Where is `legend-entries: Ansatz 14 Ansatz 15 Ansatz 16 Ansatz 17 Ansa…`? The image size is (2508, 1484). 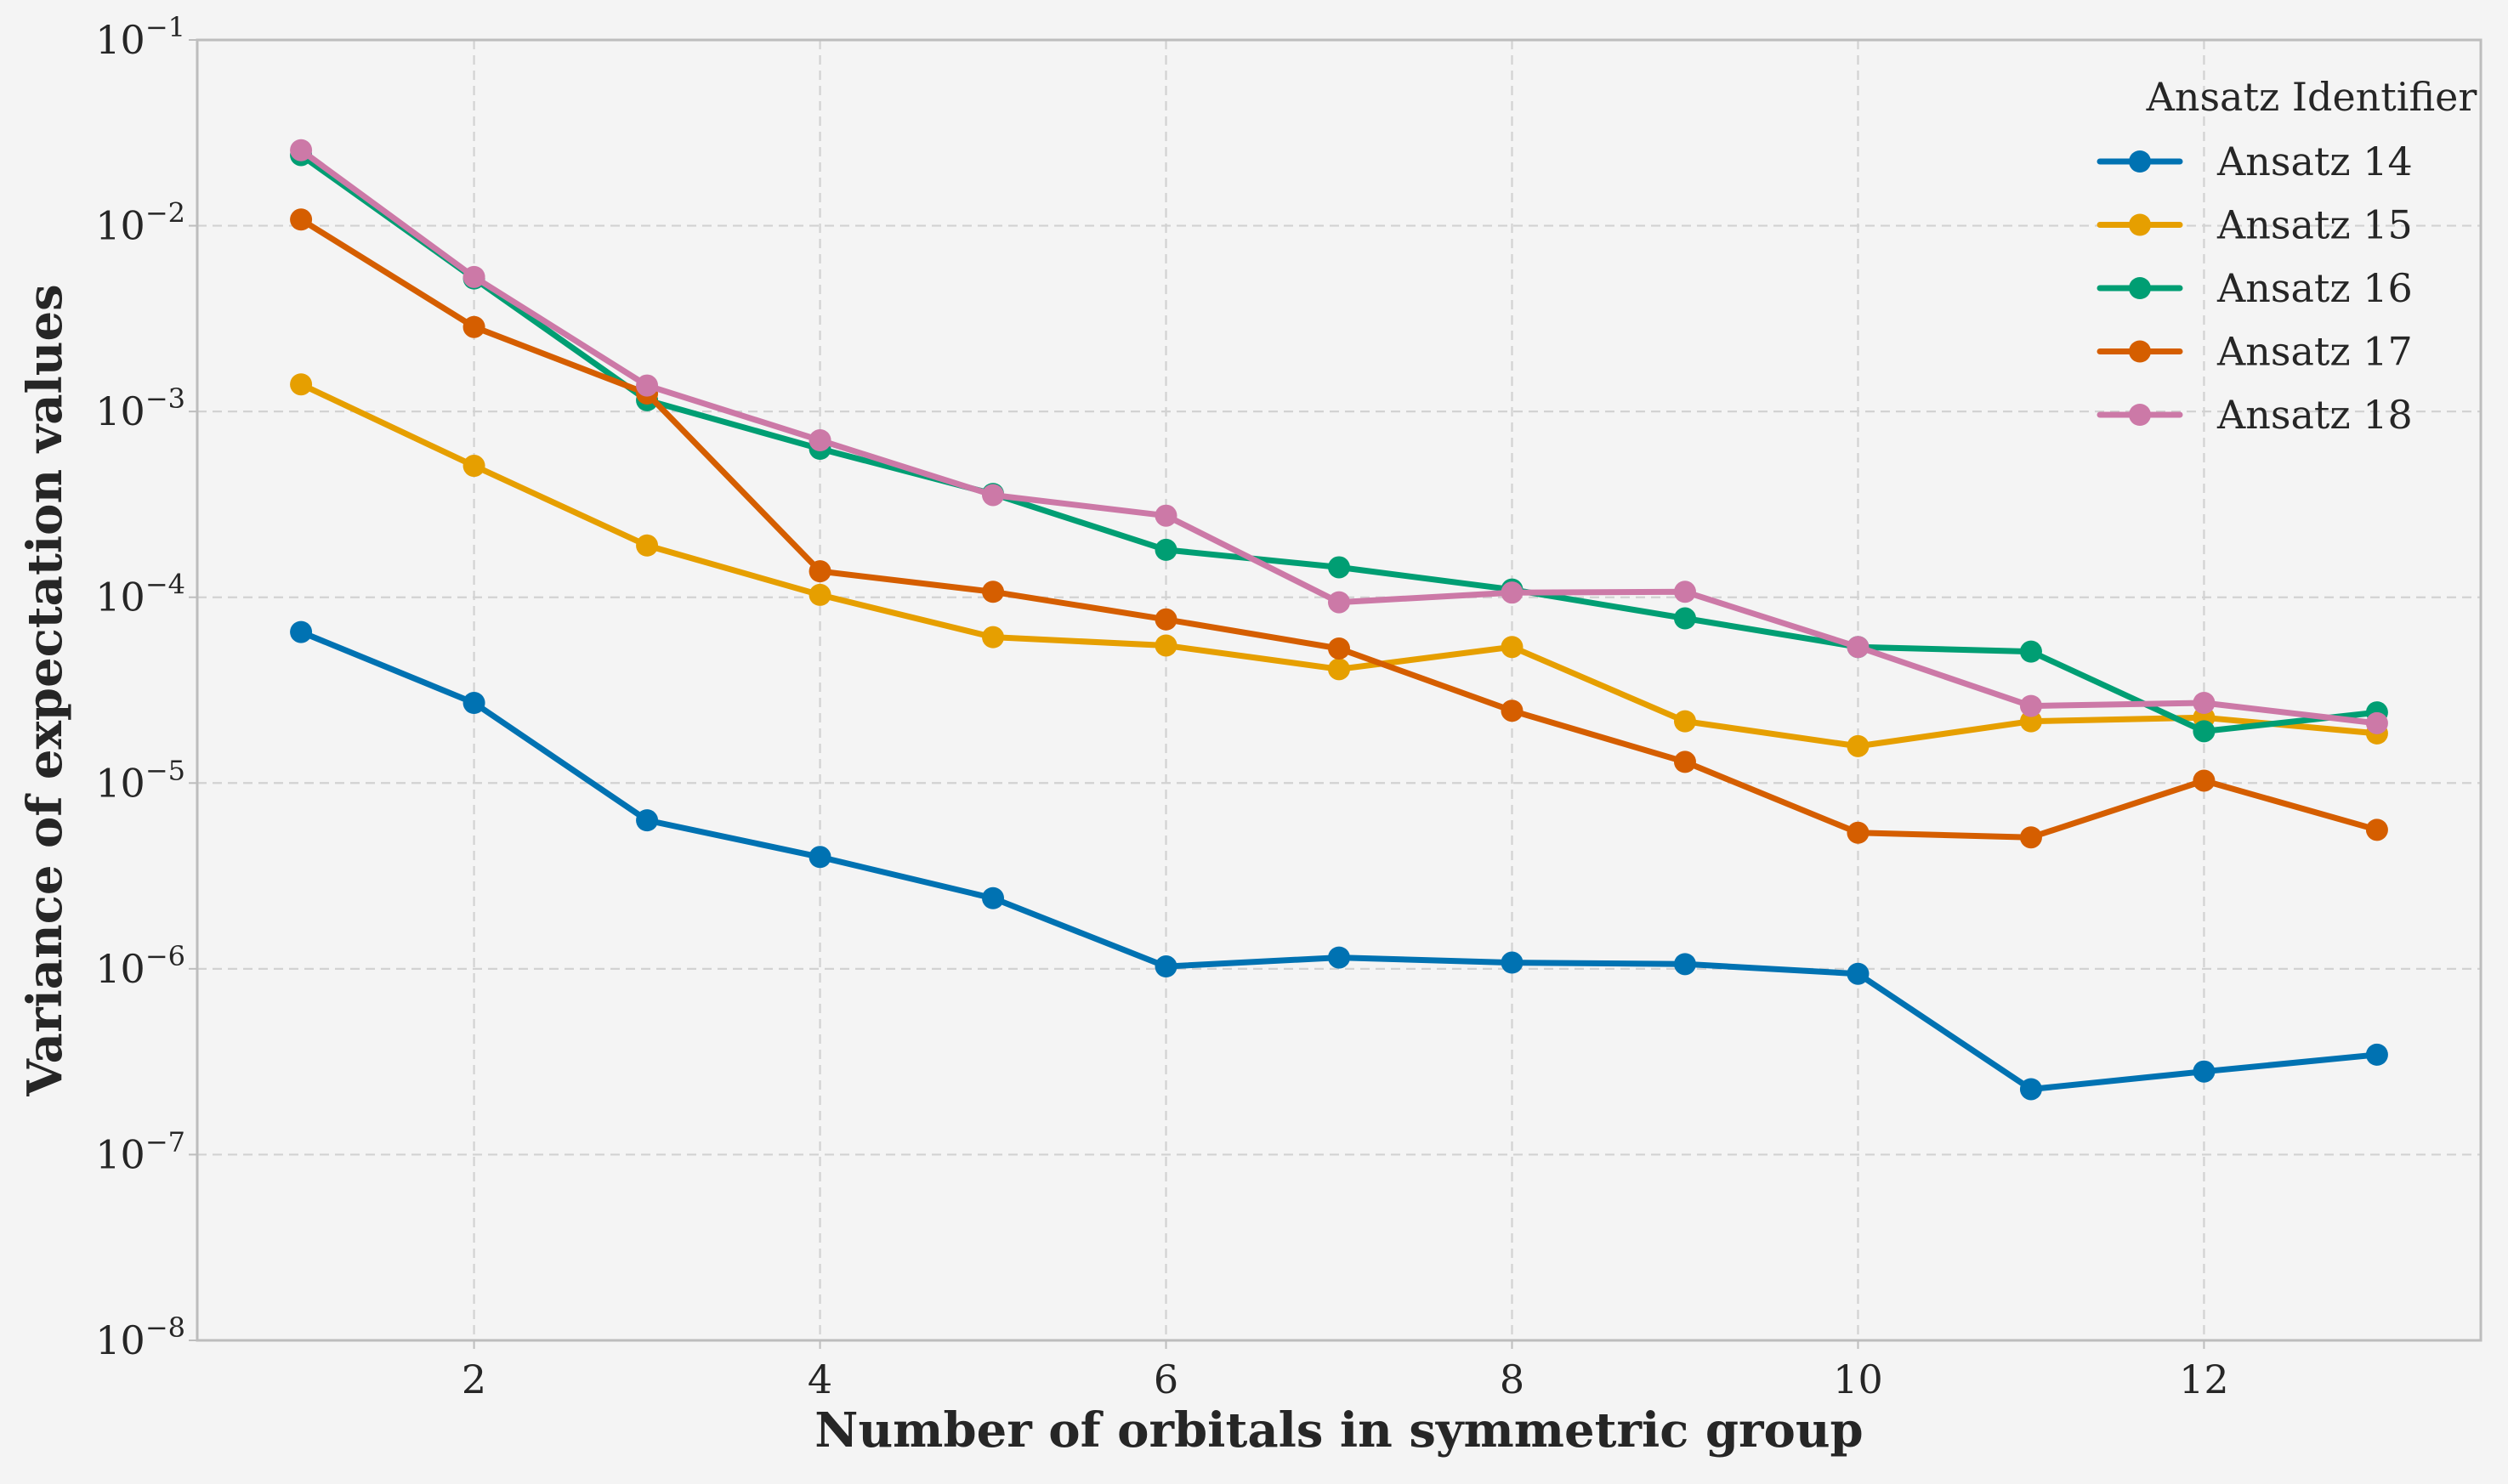 legend-entries: Ansatz 14 Ansatz 15 Ansatz 16 Ansatz 17 Ansa… is located at coordinates (2255, 288).